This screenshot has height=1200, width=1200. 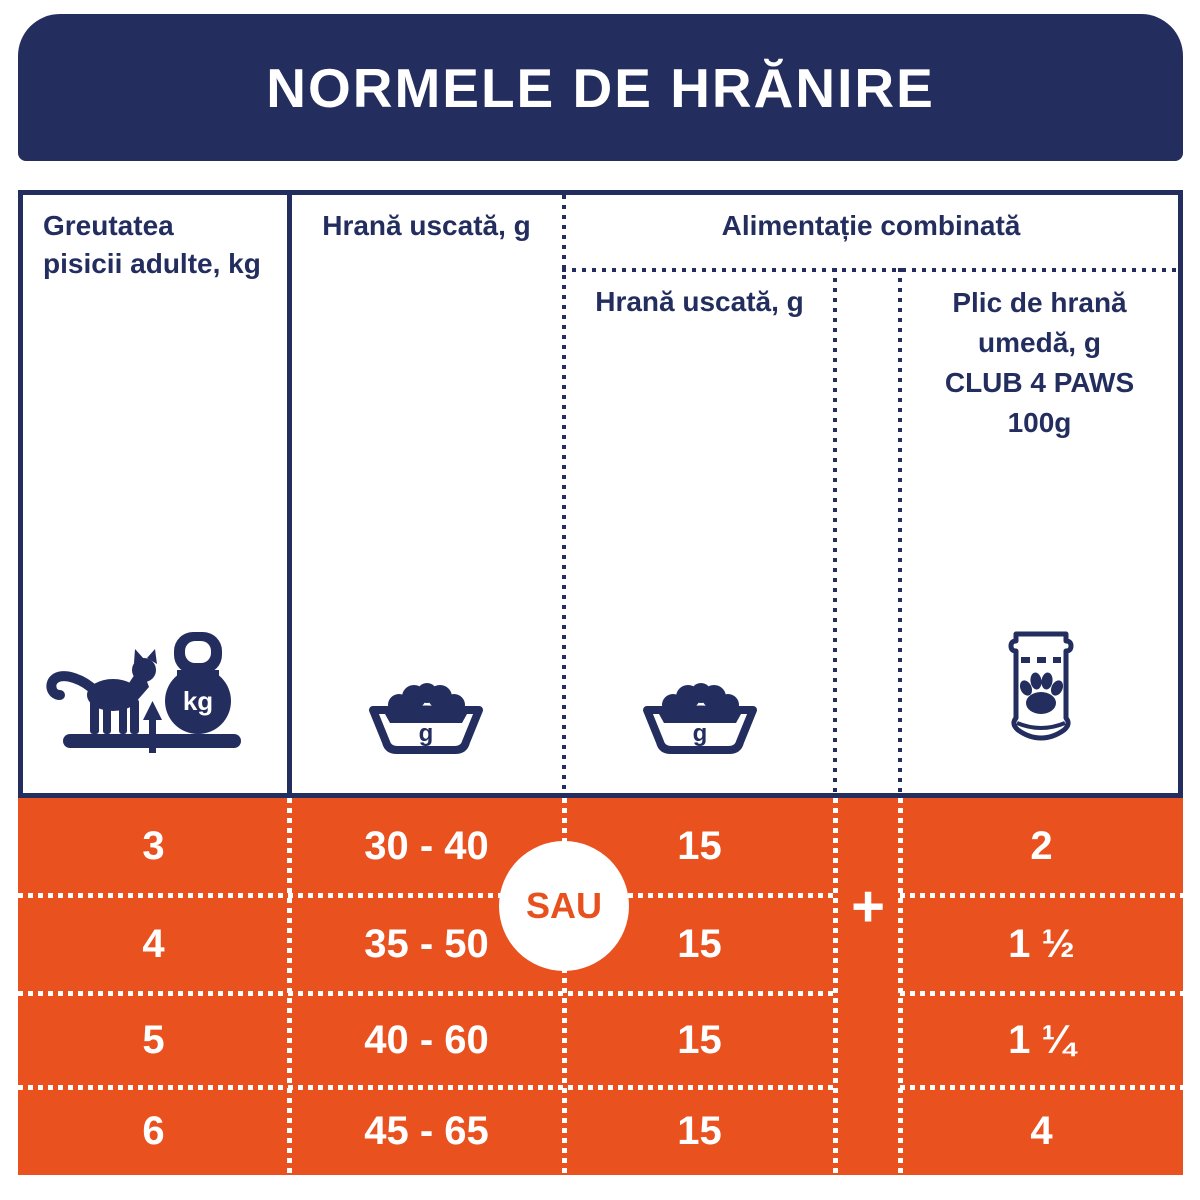 What do you see at coordinates (700, 718) in the screenshot?
I see `combined-dry-food-bowl-icon: g` at bounding box center [700, 718].